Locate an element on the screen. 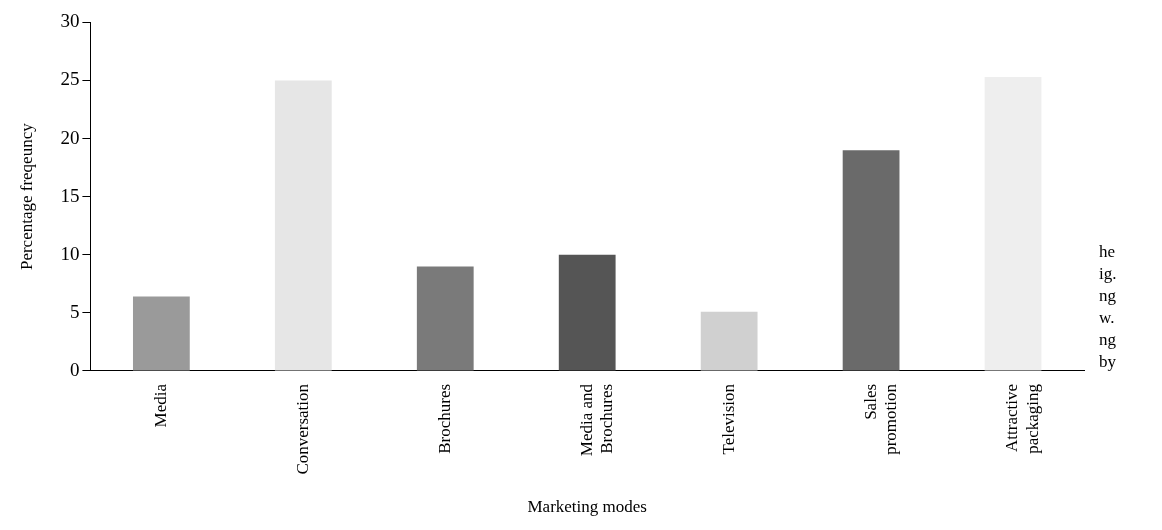 The width and height of the screenshot is (1162, 530). y-tick-label: 0 is located at coordinates (74, 369).